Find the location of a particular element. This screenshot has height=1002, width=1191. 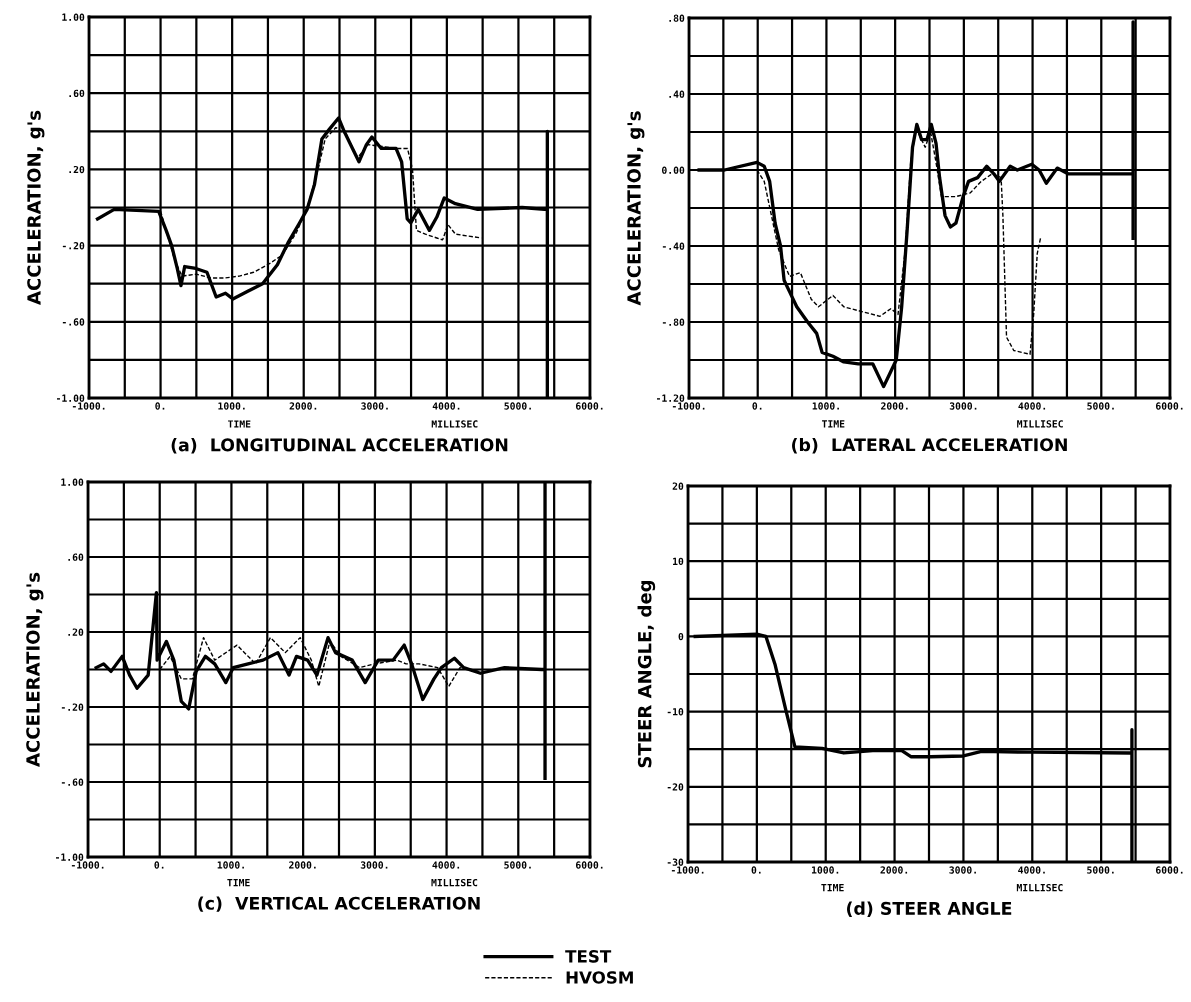

y-axis-title: STEER ANGLE, deg is located at coordinates (646, 674).